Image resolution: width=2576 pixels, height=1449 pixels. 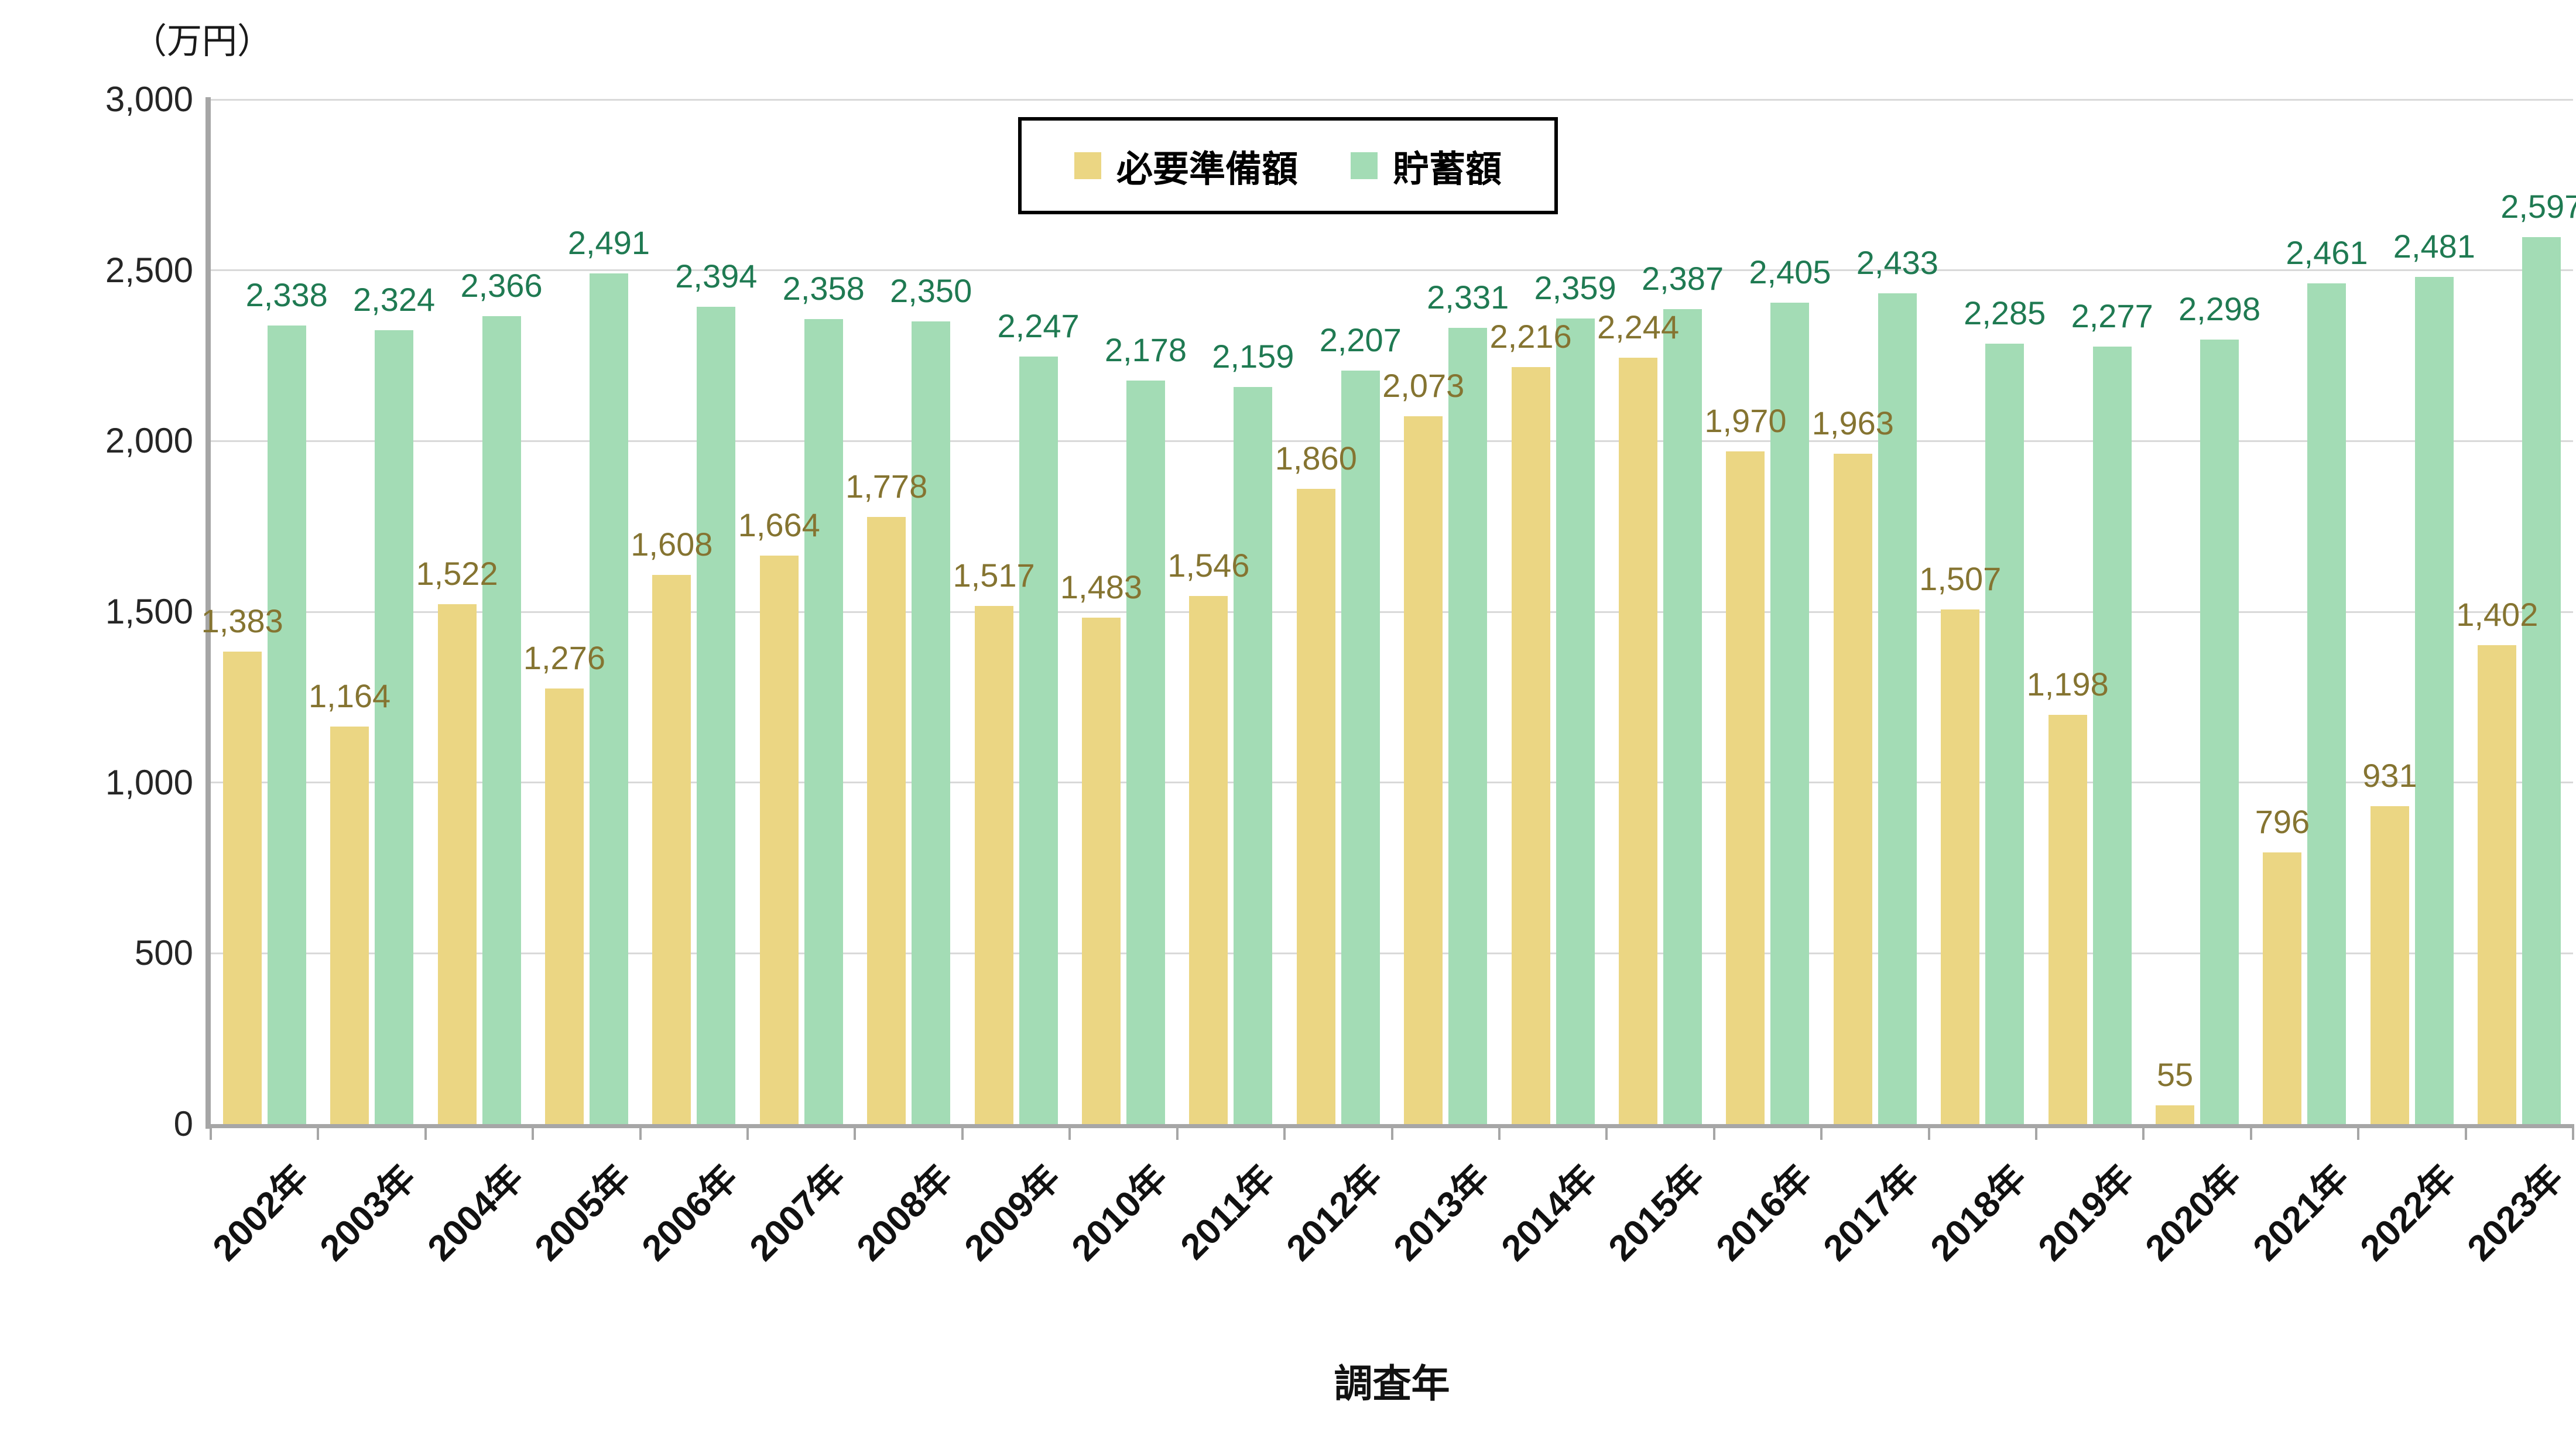 I want to click on y-axis-tick-label: 500, so click(x=163, y=953).